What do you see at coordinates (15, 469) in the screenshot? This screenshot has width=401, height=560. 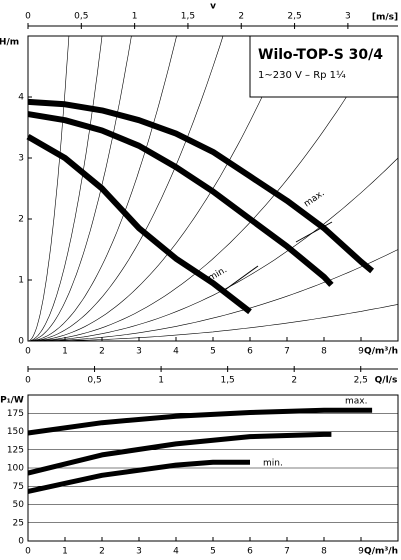 I see `y-tick-label: 100` at bounding box center [15, 469].